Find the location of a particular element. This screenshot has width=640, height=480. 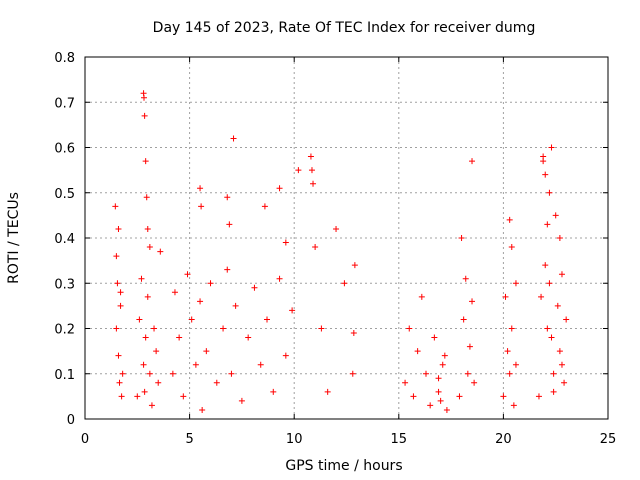

x-axis-label: GPS time / hours is located at coordinates (343, 466).